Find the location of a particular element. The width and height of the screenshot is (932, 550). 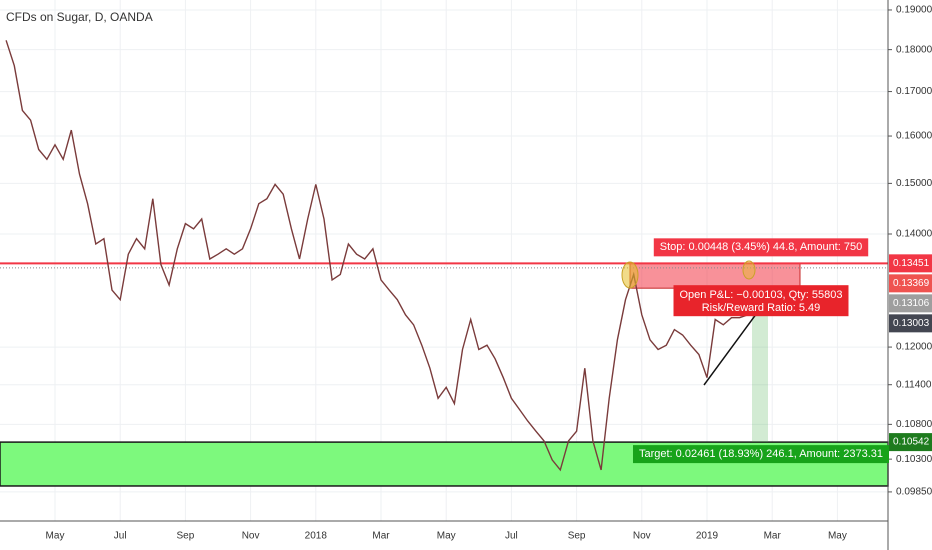

y-tick-label: 0.10800 is located at coordinates (914, 424).